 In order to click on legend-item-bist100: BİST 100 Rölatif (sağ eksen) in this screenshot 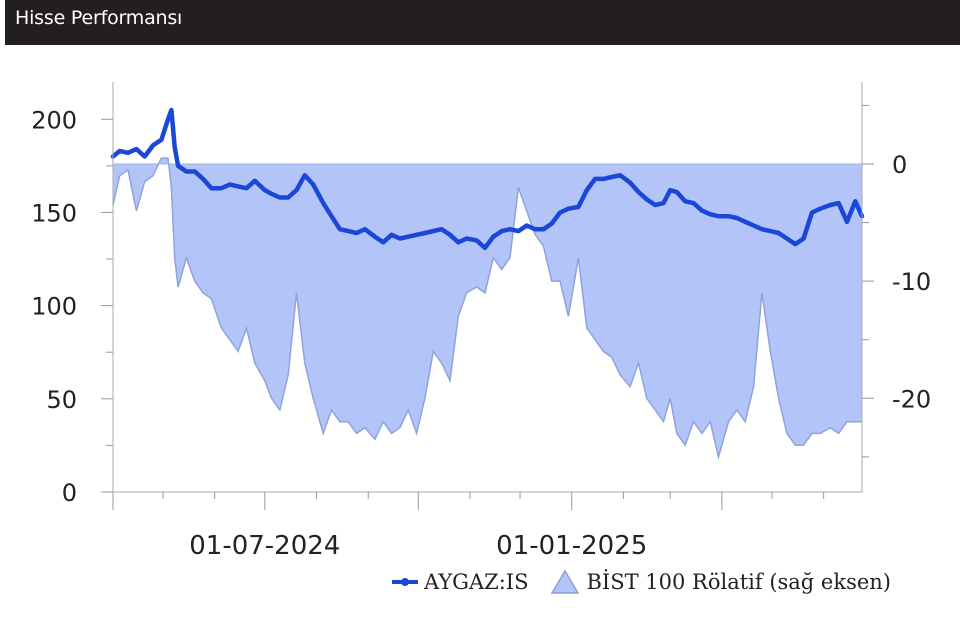, I will do `click(709, 582)`.